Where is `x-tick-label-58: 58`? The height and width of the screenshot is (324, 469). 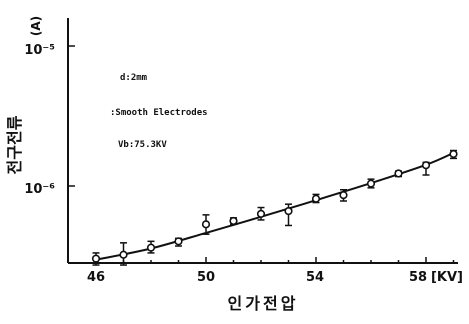 x-tick-label-58: 58 is located at coordinates (418, 277).